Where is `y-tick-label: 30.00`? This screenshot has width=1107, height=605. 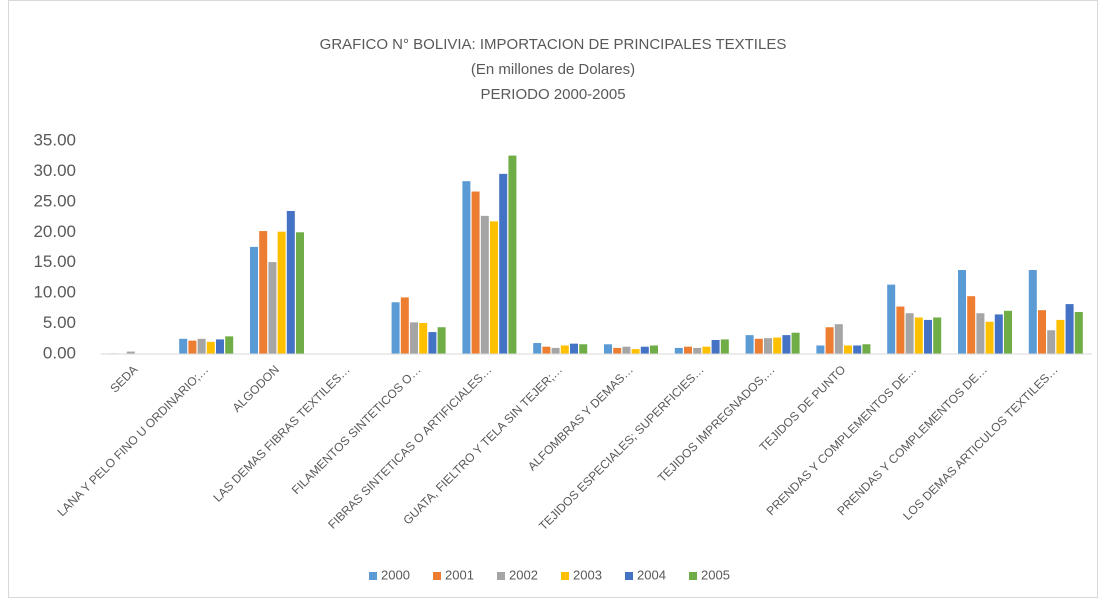
y-tick-label: 30.00 is located at coordinates (54, 170).